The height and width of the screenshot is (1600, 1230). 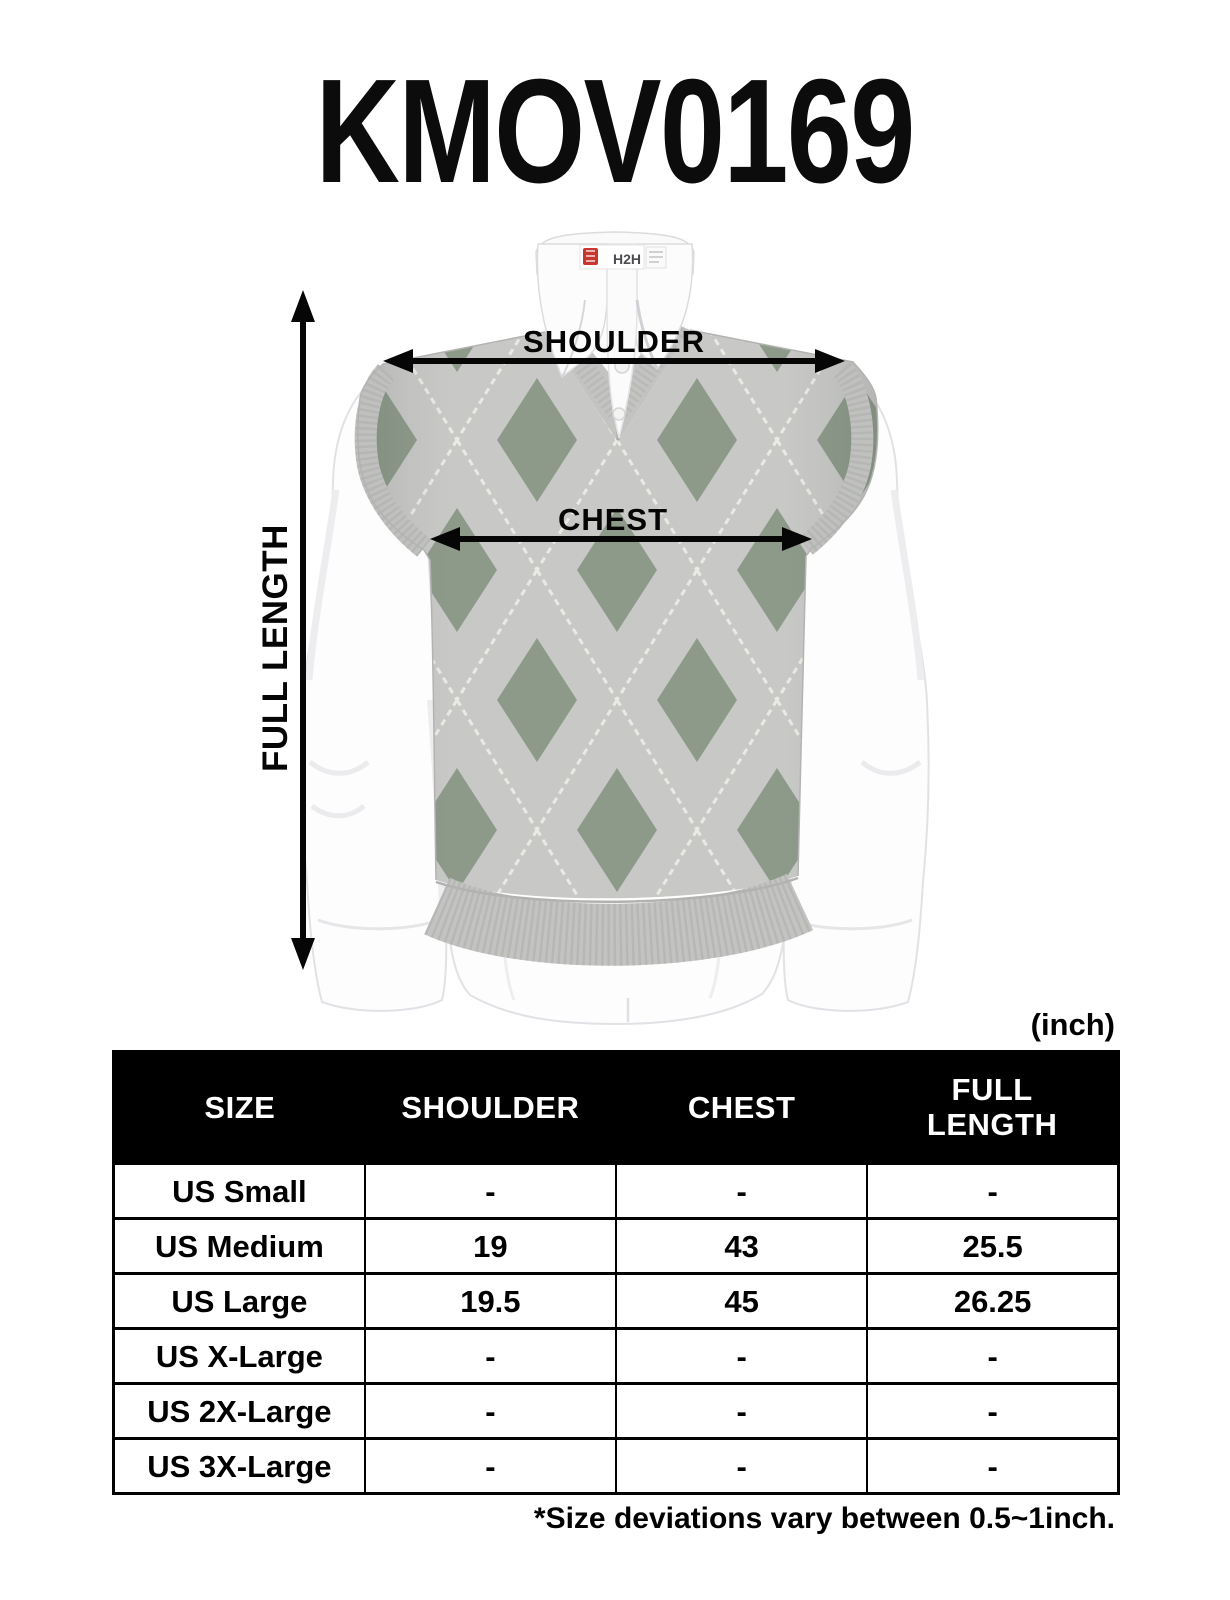 I want to click on shoulder-measure-arrow, so click(x=614, y=361).